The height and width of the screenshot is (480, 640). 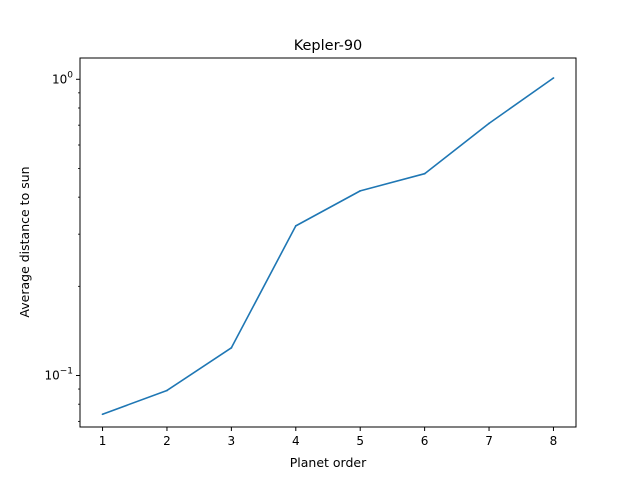 What do you see at coordinates (62, 78) in the screenshot?
I see `y-tick-label: 10⁰` at bounding box center [62, 78].